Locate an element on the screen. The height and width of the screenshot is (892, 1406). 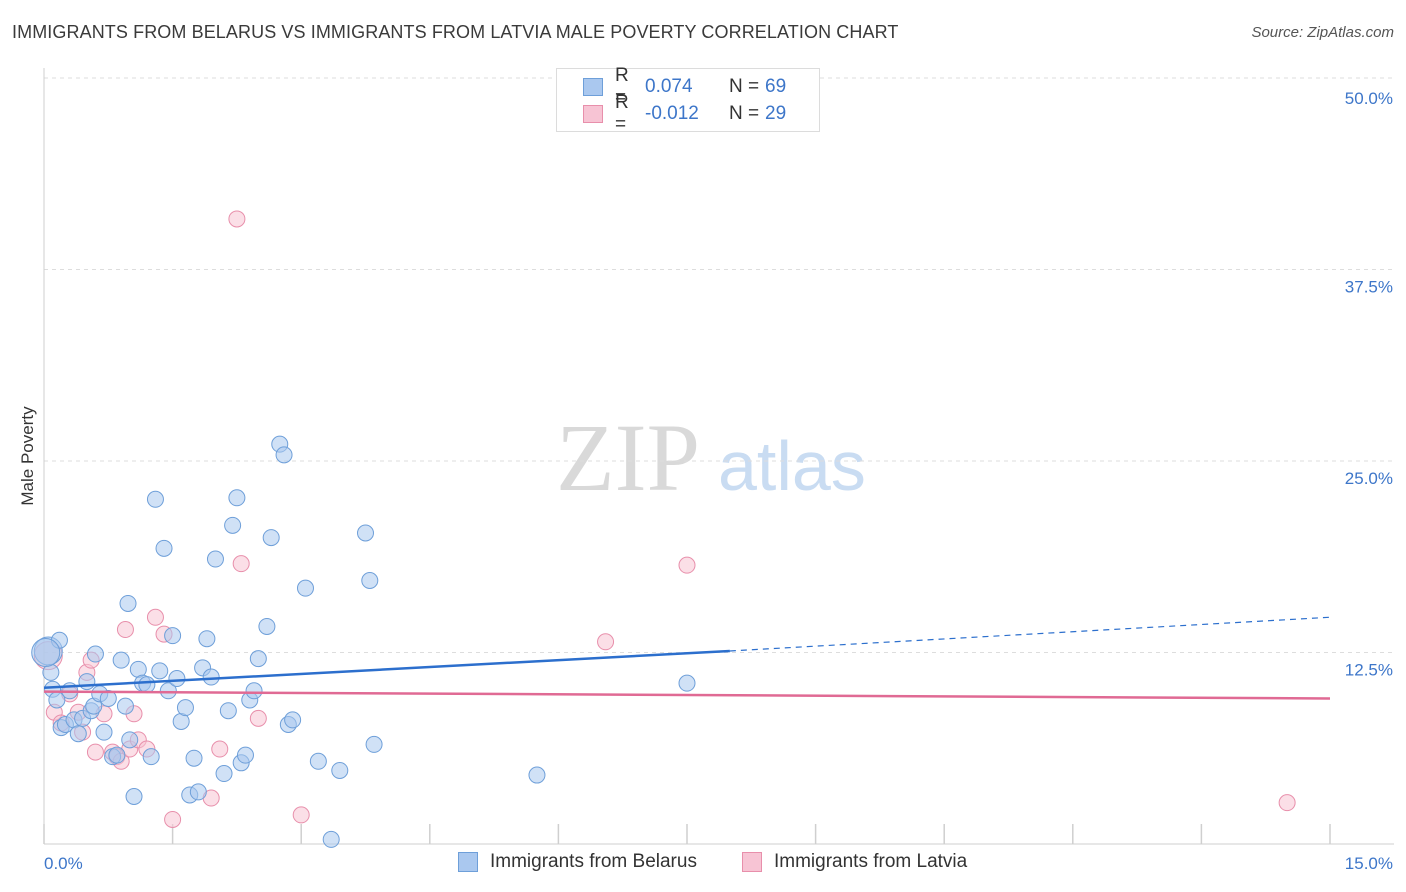
belarus-swatch is located at coordinates (593, 87).